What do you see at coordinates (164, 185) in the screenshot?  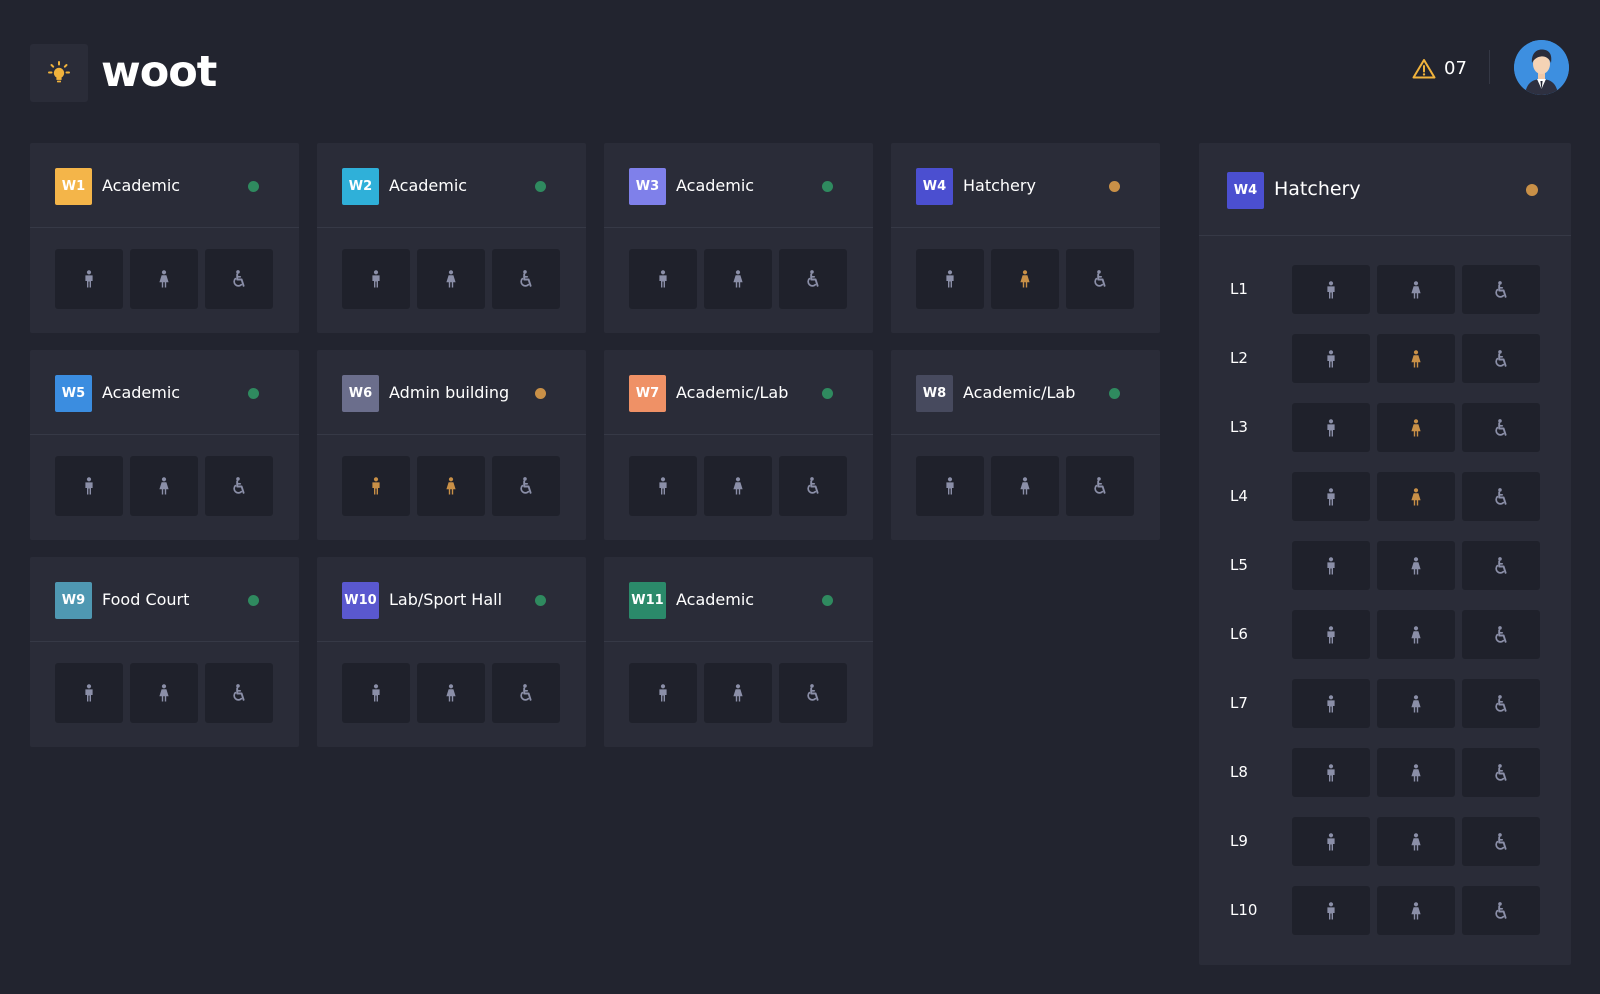 I see `wing-card-header: W1 Academic` at bounding box center [164, 185].